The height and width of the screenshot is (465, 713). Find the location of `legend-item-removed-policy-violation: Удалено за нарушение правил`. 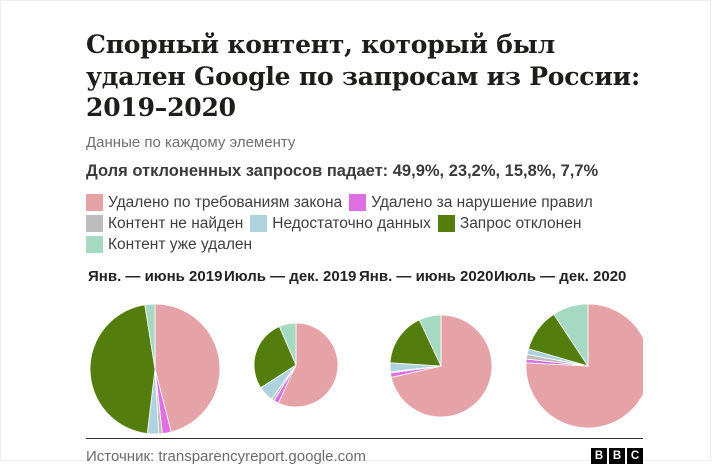

legend-item-removed-policy-violation: Удалено за нарушение правил is located at coordinates (471, 203).